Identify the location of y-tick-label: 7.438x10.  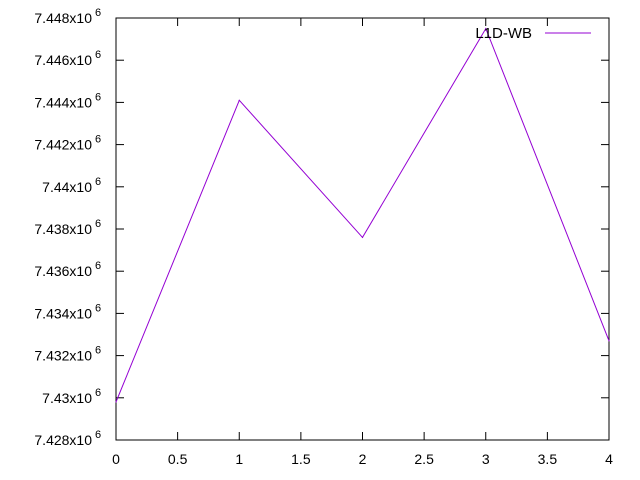
(63, 229).